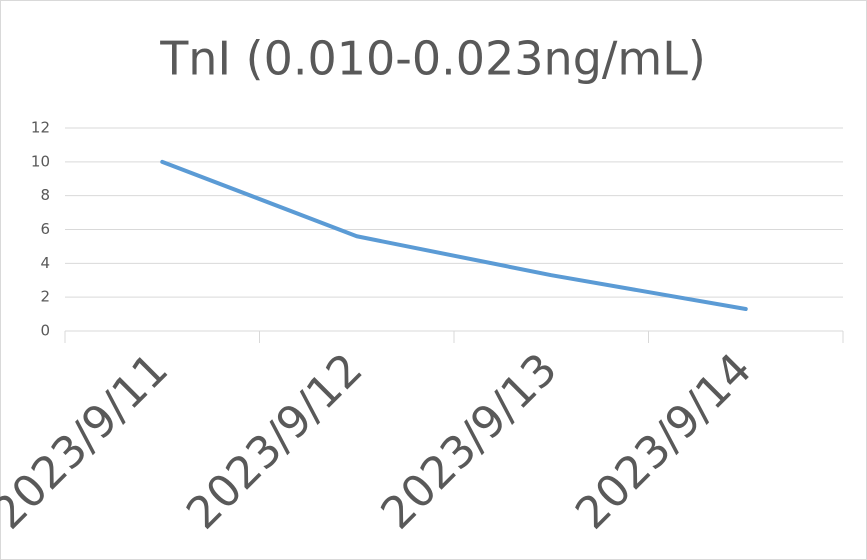 This screenshot has height=560, width=867. Describe the element at coordinates (45, 263) in the screenshot. I see `y-tick-label: 4` at that location.